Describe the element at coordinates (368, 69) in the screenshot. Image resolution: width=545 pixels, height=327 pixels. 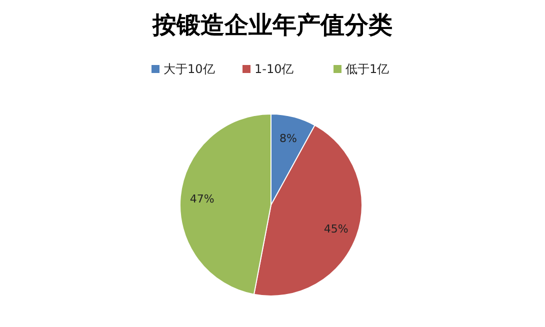
I see `legend-label: 低于1亿` at that location.